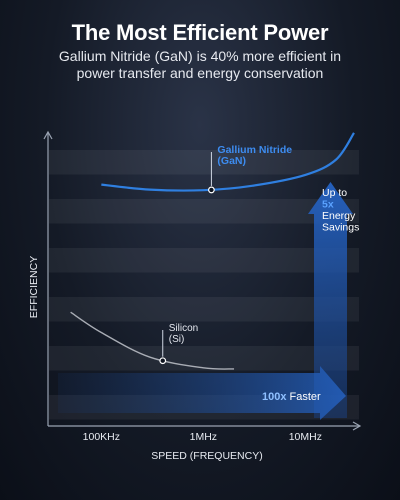  What do you see at coordinates (254, 155) in the screenshot?
I see `gan-label: Gallium Nitride (GaN)` at bounding box center [254, 155].